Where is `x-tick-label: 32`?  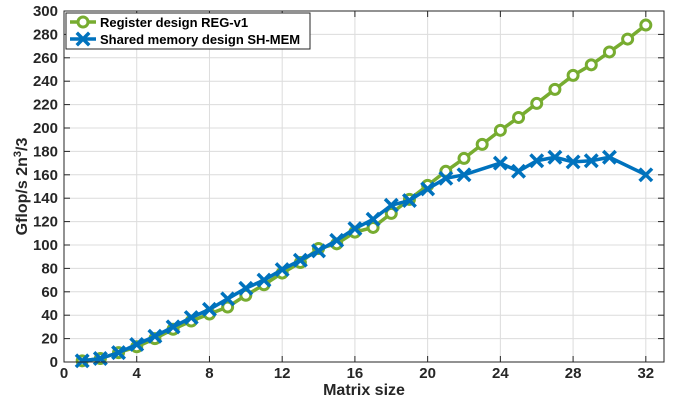 x-tick-label: 32 is located at coordinates (645, 373).